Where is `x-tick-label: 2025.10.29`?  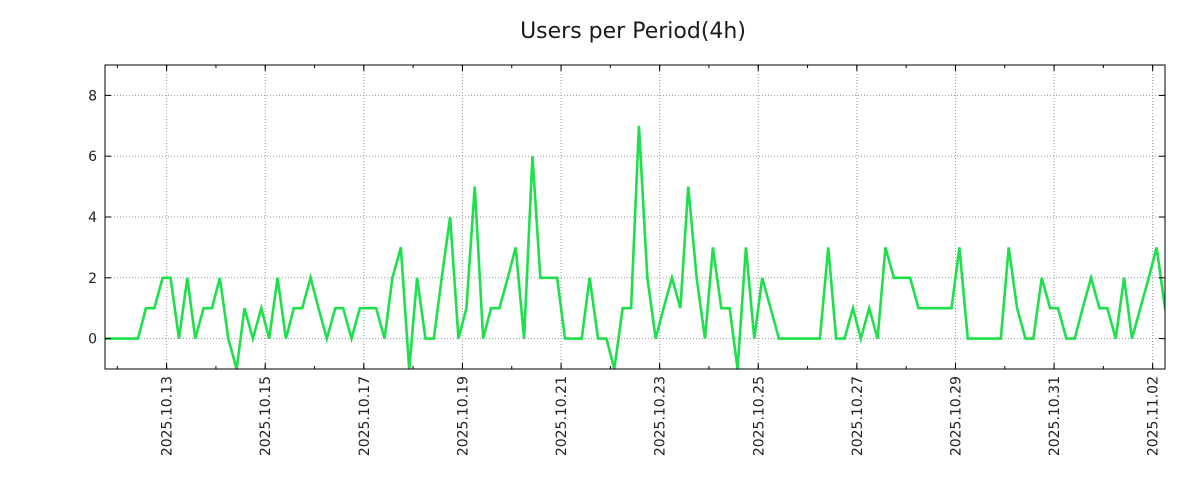
x-tick-label: 2025.10.29 is located at coordinates (956, 416).